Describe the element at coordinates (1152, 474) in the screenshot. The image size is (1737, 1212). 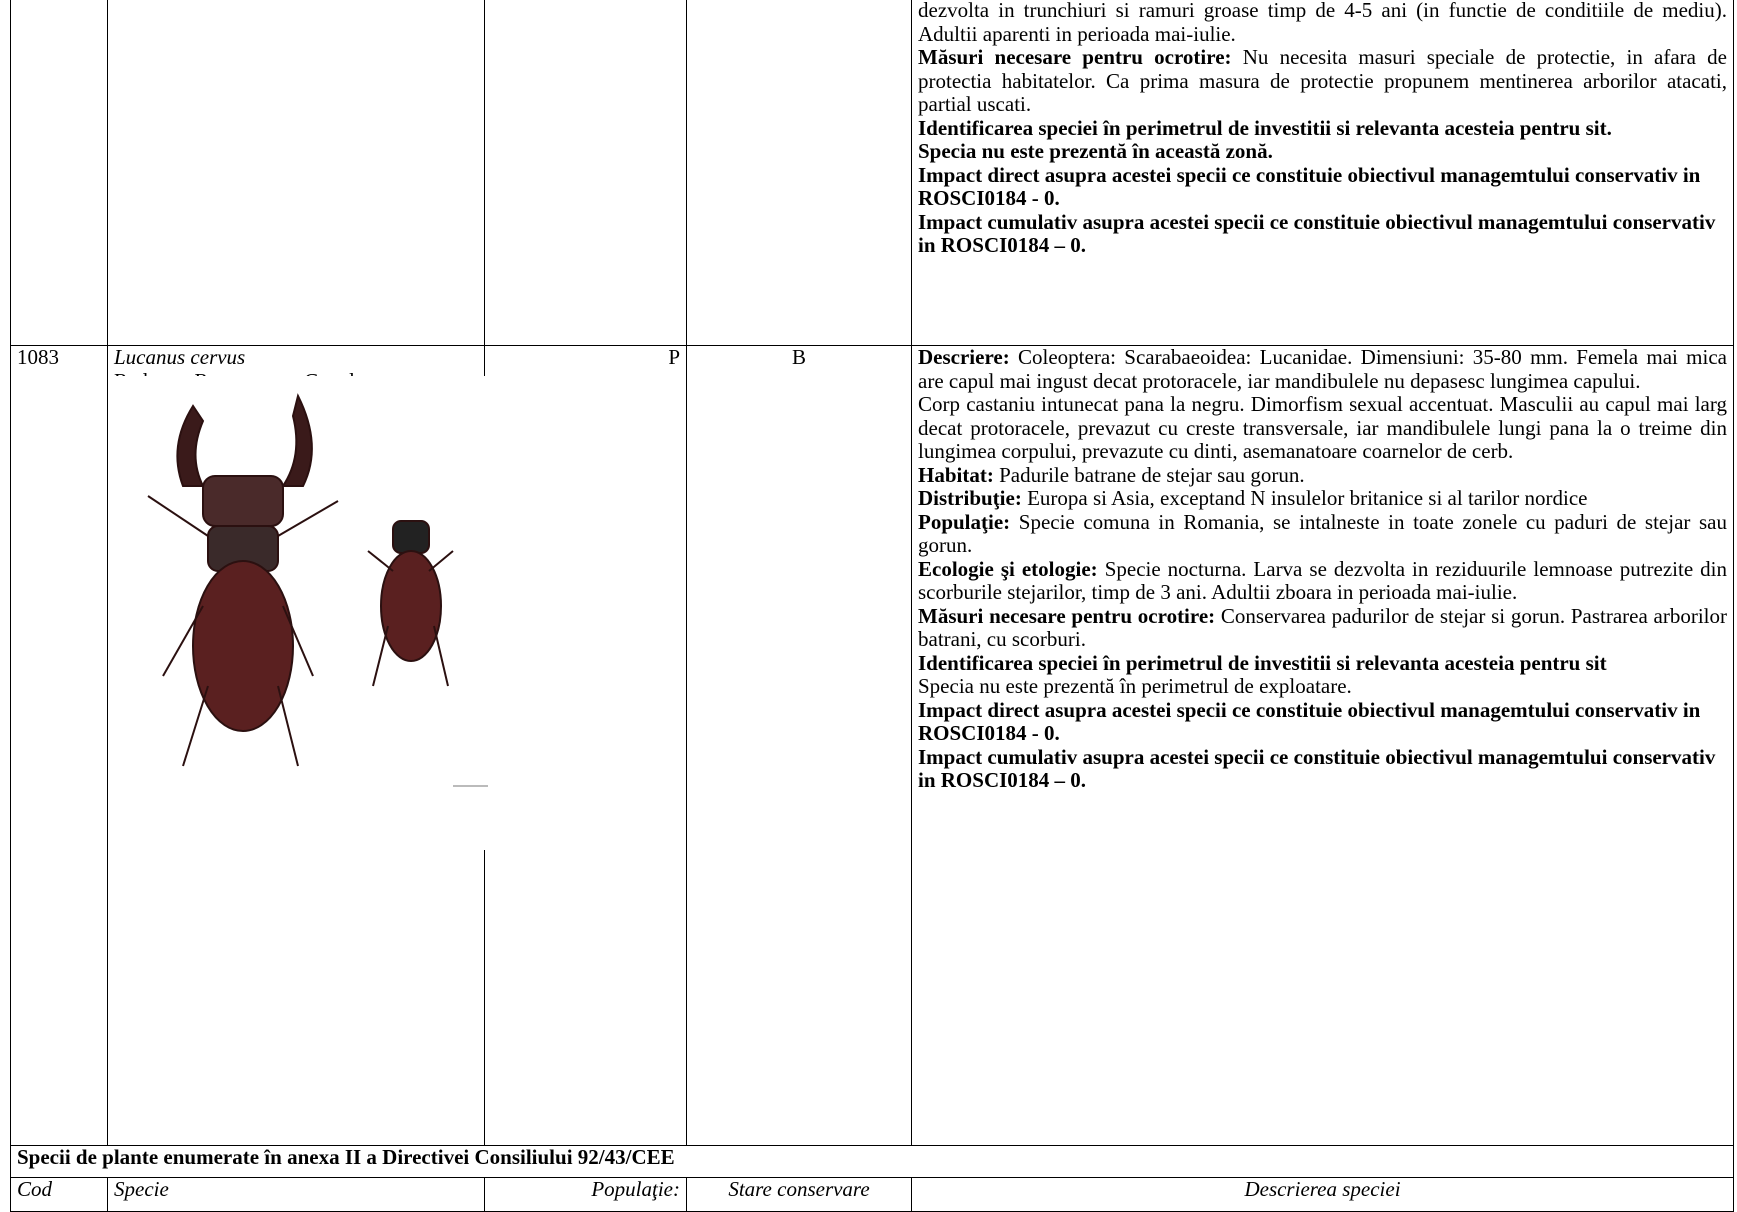
I see `text: Padurile batrane de stejar sau gorun.` at that location.